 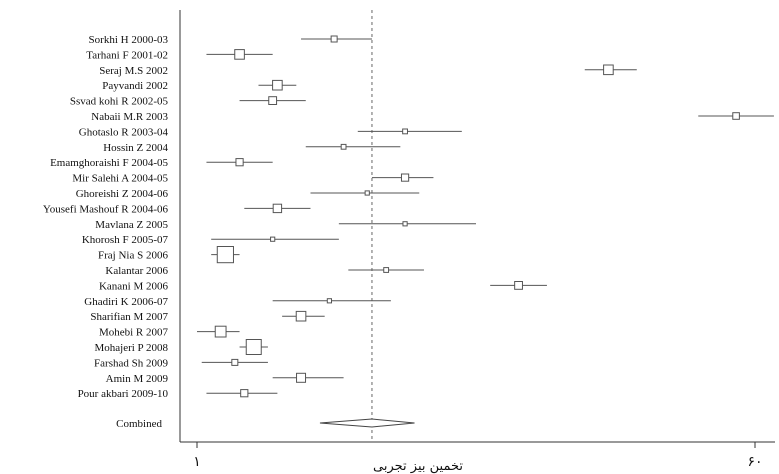 I want to click on study-label: Khorosh F 2005-07, so click(x=125, y=240).